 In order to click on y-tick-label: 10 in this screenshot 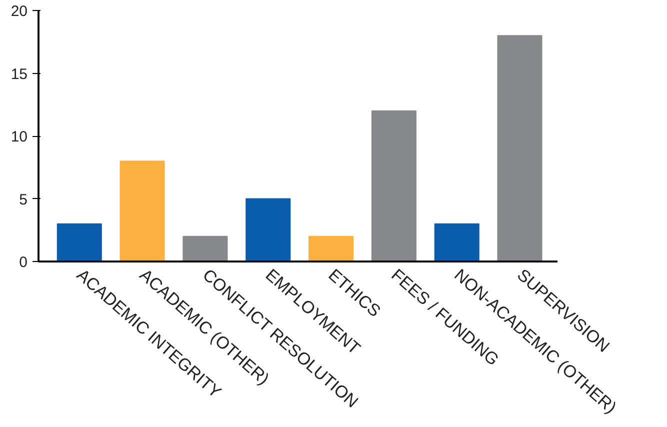, I will do `click(19, 137)`.